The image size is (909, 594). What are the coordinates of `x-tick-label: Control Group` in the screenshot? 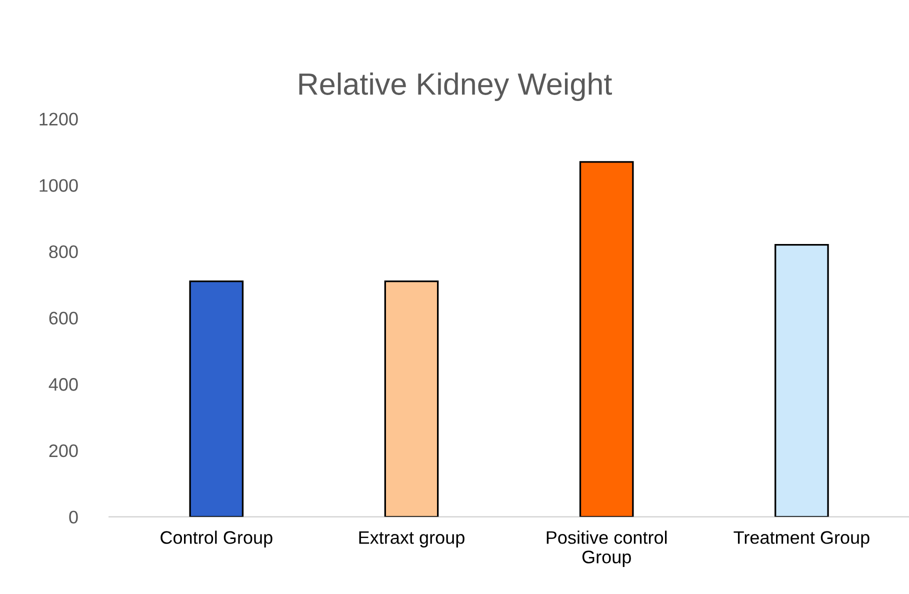 It's located at (216, 539).